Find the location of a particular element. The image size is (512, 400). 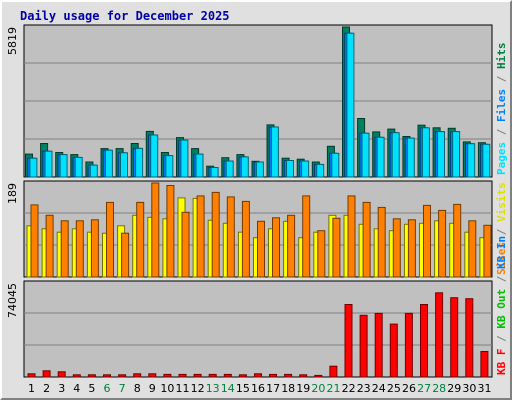

max-value-label: 189 is located at coordinates (12, 193).